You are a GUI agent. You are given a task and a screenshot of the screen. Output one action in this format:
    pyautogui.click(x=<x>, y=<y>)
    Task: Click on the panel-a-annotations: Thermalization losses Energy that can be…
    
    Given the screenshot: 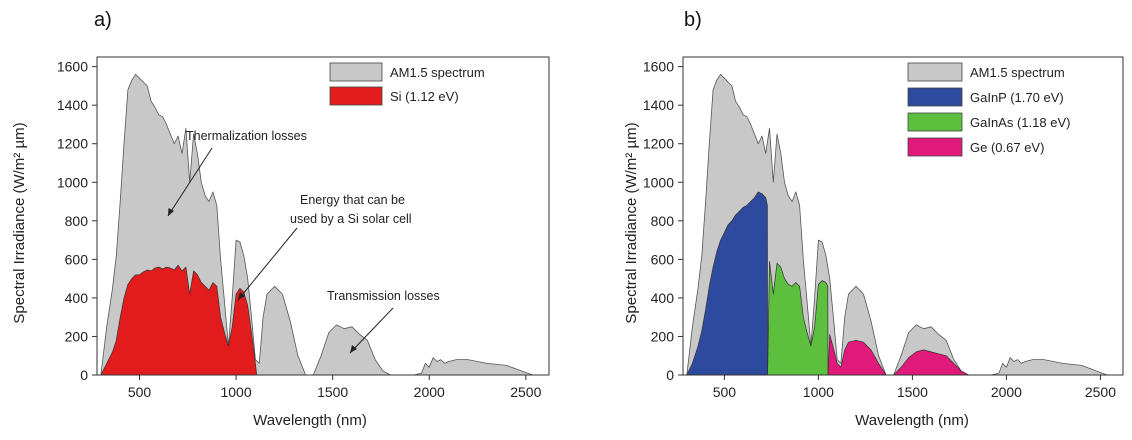 What is the action you would take?
    pyautogui.click(x=303, y=241)
    